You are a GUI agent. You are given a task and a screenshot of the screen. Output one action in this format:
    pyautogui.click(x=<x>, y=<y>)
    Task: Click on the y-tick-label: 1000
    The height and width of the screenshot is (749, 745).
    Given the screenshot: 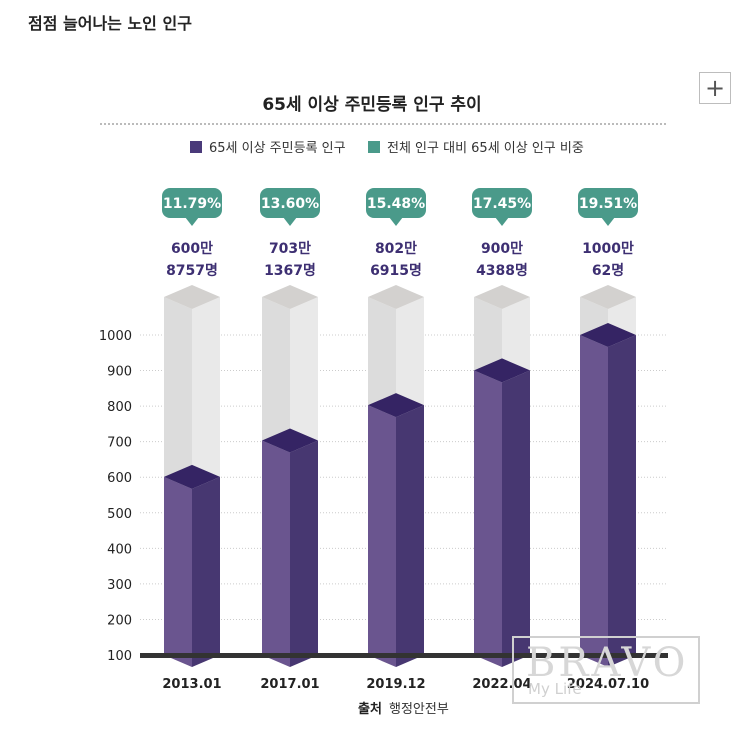 What is the action you would take?
    pyautogui.click(x=115, y=336)
    